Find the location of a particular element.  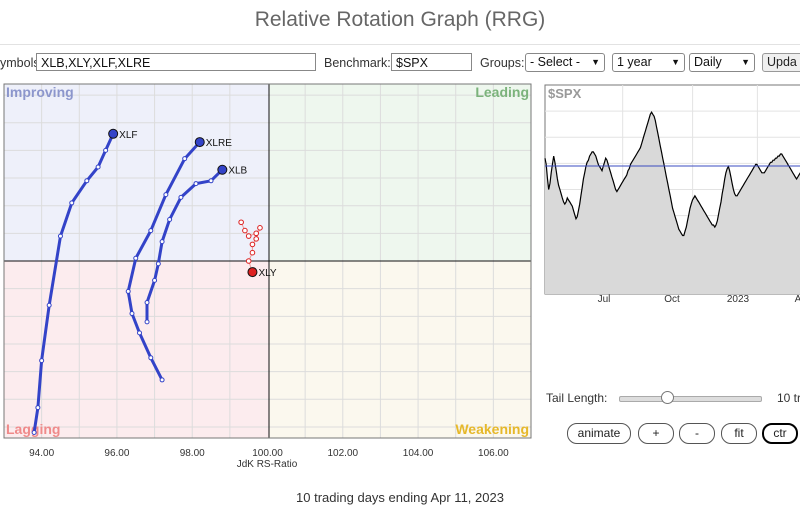

quadrant-label-leading: Leading is located at coordinates (502, 92).